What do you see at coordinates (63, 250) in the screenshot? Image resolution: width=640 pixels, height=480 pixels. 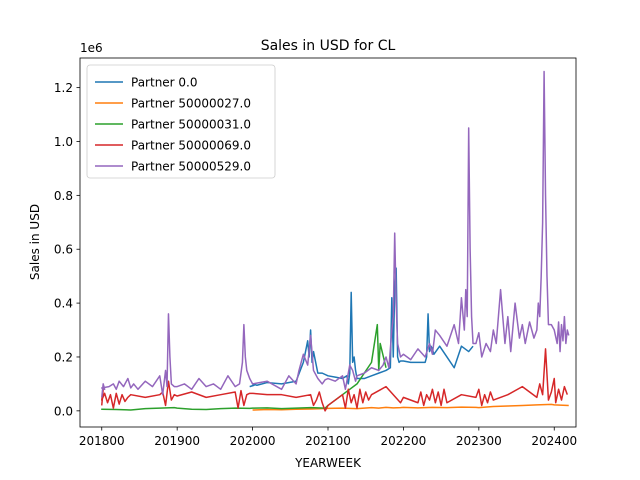 I see `y-tick-label-3: 0.6` at bounding box center [63, 250].